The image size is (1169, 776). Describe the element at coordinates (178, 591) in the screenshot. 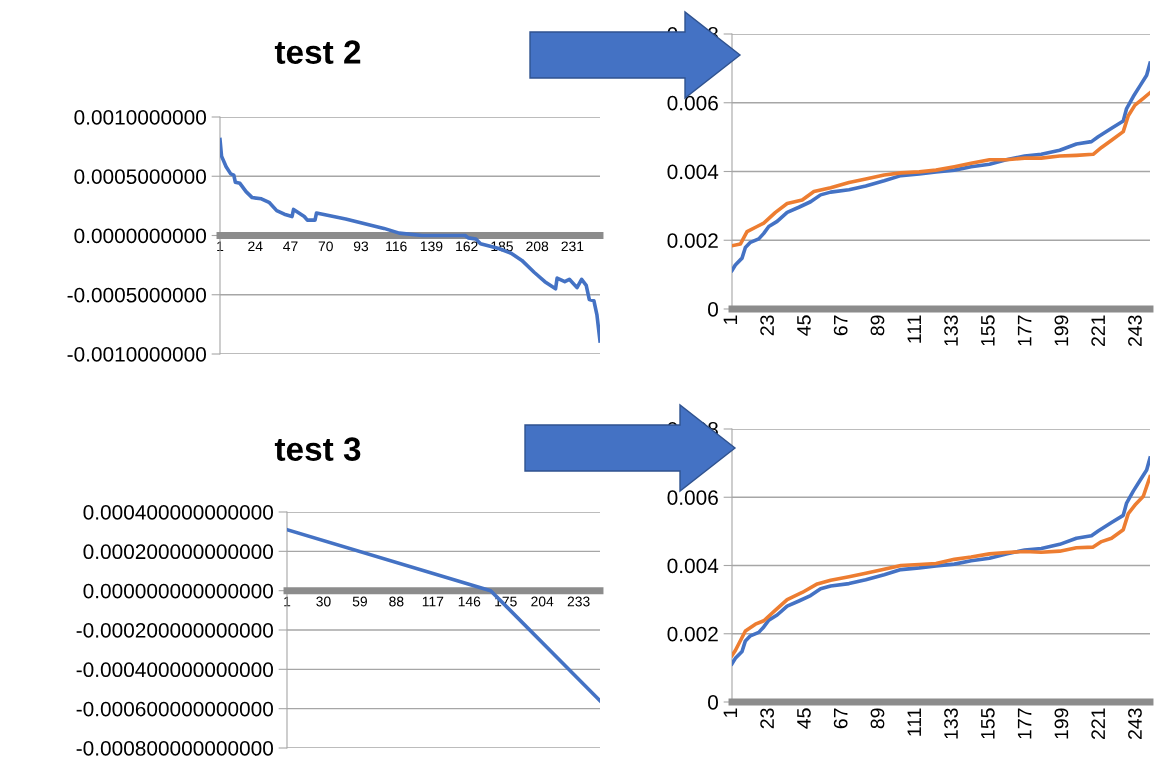

I see `y-tick-label: 0.000000000000000` at that location.